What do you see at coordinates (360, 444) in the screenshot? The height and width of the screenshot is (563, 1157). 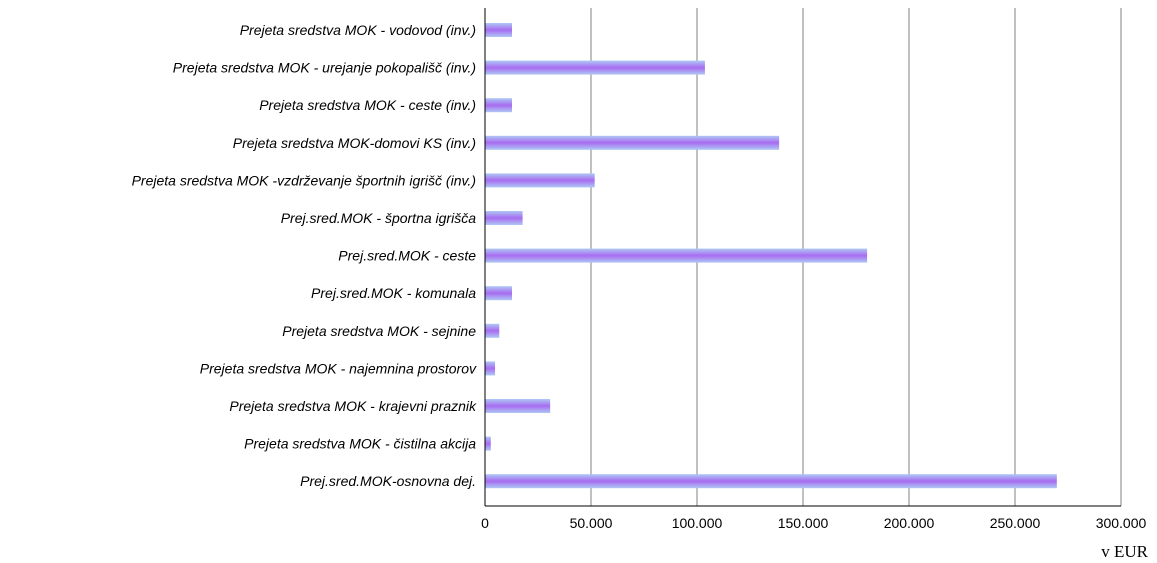 I see `category-label: Prejeta sredstva MOK - čistilna akcija` at bounding box center [360, 444].